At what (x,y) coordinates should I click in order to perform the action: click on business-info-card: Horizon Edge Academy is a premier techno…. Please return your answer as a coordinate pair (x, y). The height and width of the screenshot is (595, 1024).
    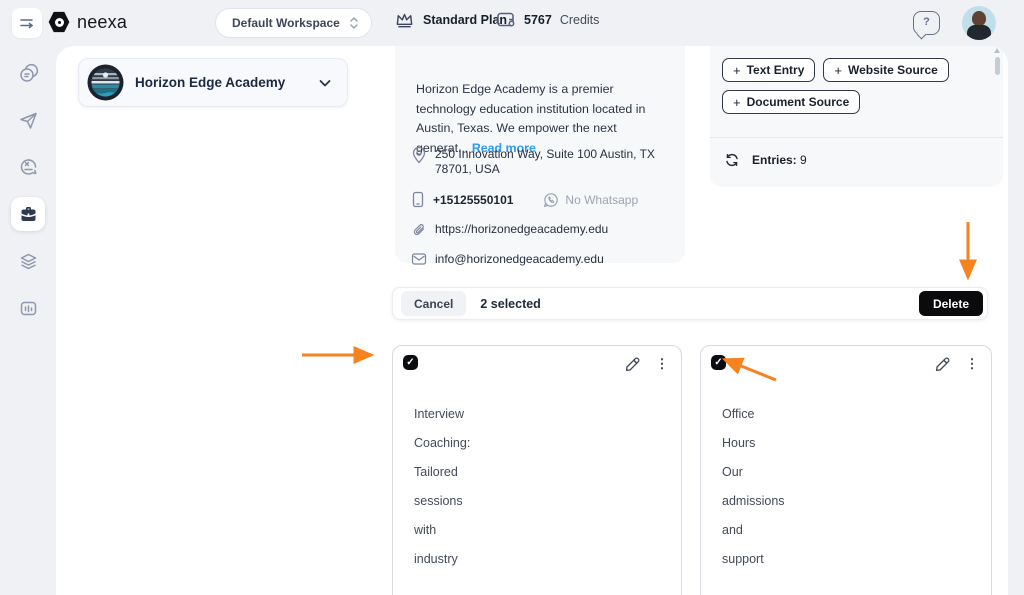
    Looking at the image, I should click on (540, 156).